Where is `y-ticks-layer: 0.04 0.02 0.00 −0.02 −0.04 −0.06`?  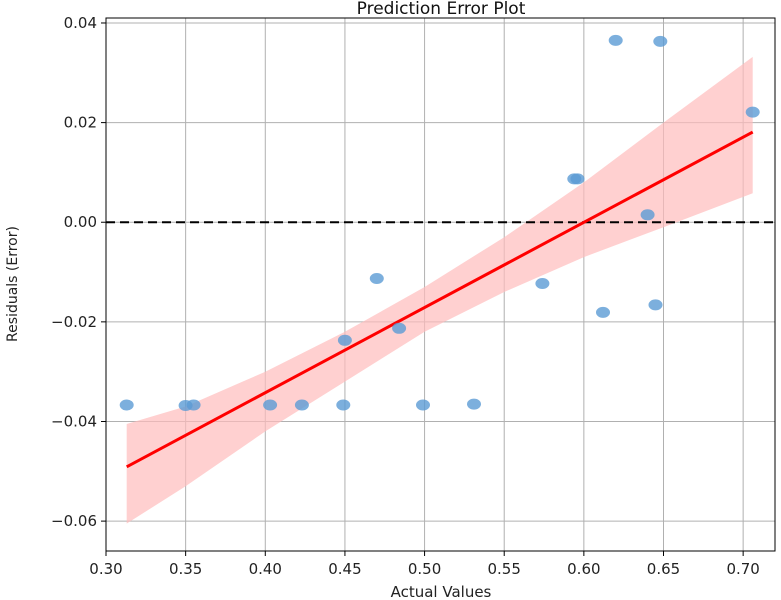
y-ticks-layer: 0.04 0.02 0.00 −0.02 −0.04 −0.06 is located at coordinates (78, 272).